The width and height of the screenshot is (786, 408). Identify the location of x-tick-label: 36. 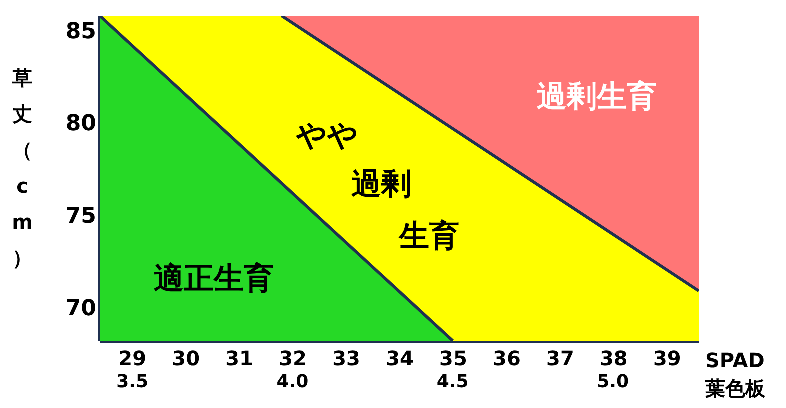
(507, 358).